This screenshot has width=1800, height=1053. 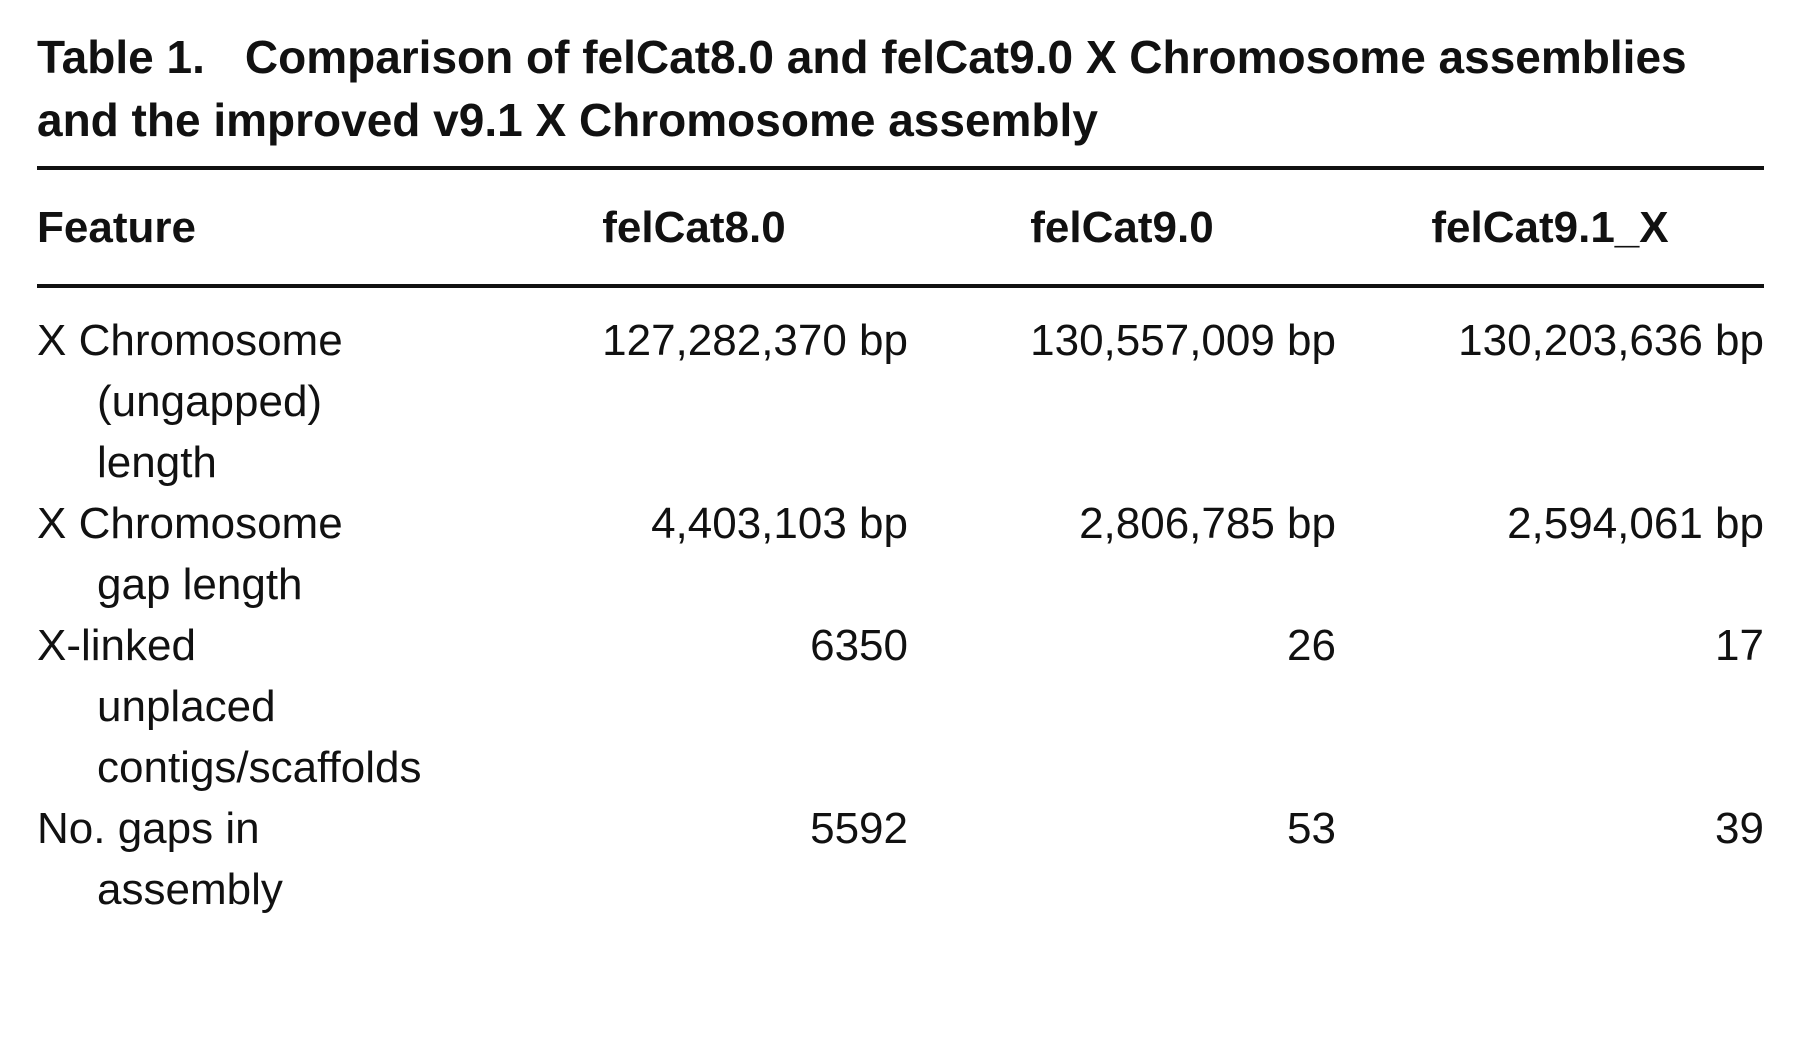 I want to click on value-cell: 26, so click(x=1311, y=645).